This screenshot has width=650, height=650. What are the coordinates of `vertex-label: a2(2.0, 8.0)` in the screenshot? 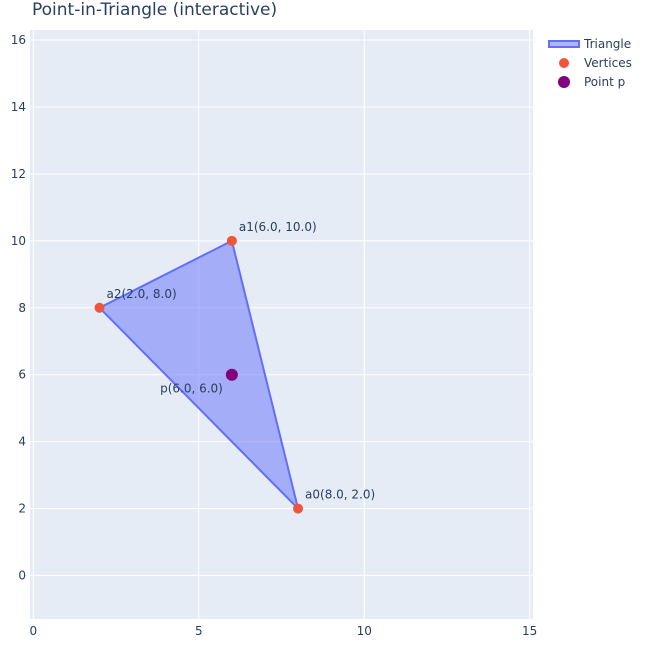 It's located at (141, 294).